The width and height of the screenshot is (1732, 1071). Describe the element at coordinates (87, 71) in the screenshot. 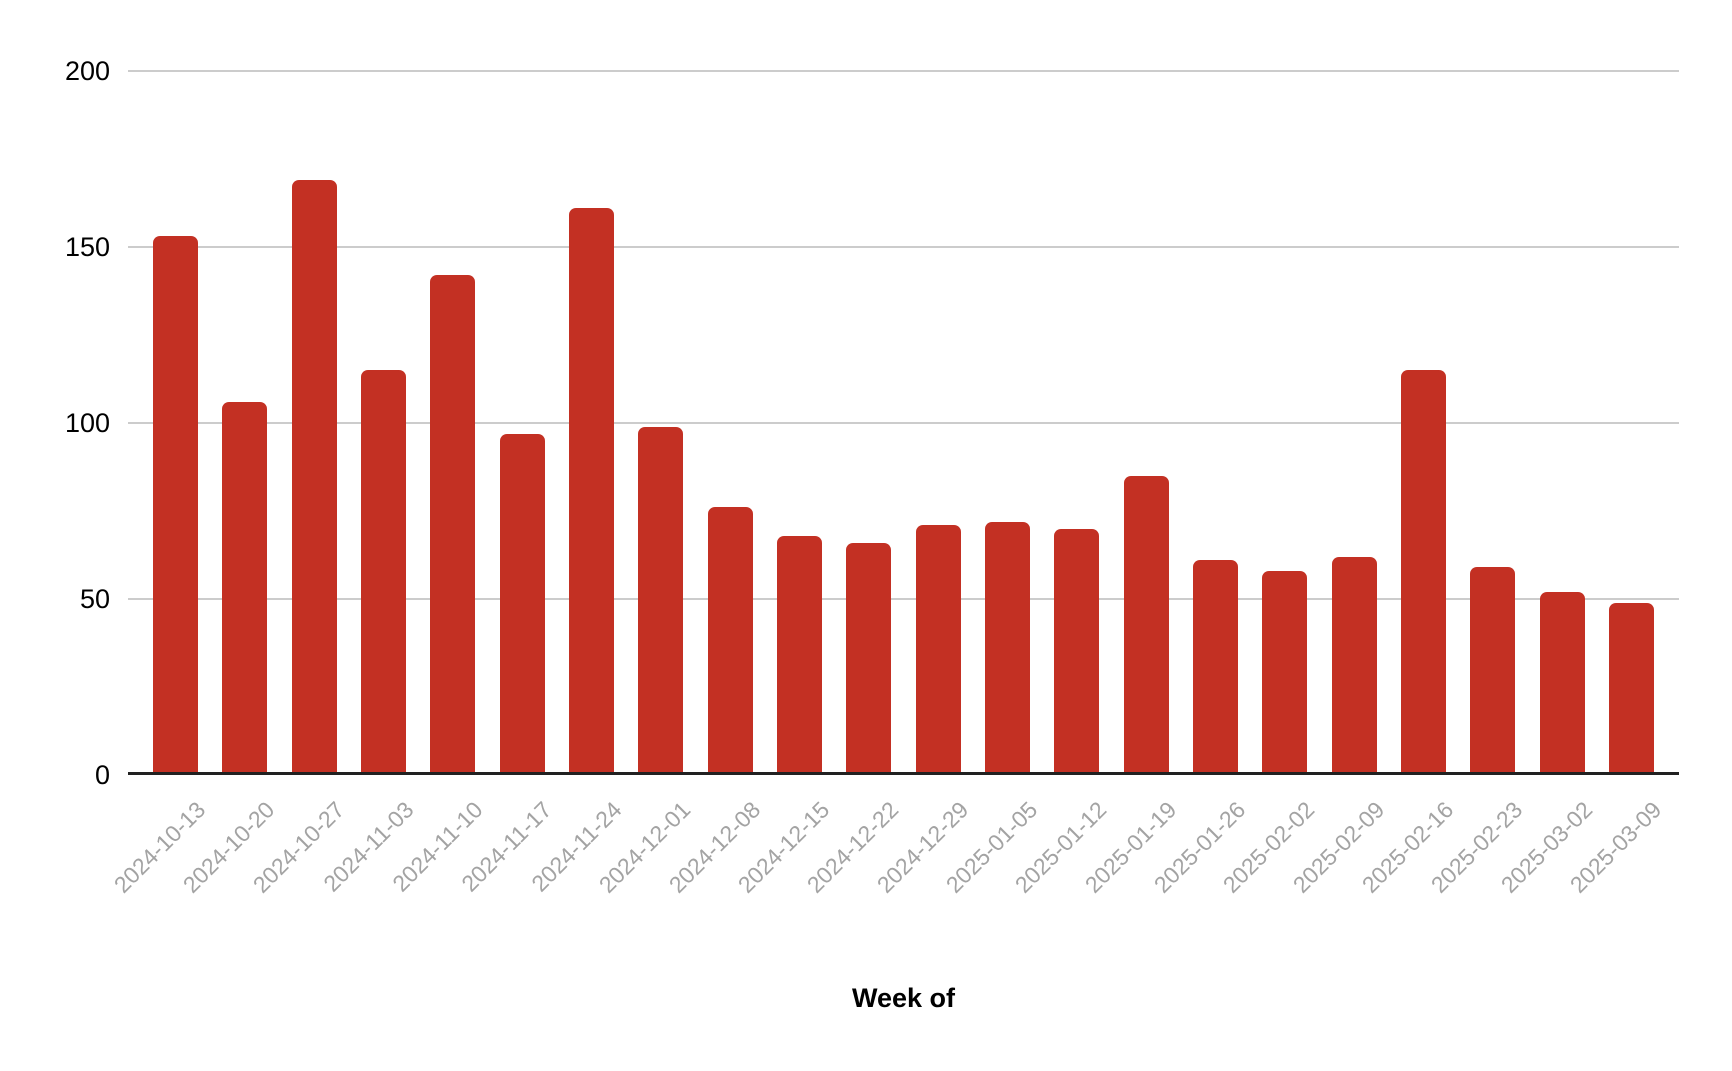

I see `y-tick-label-200: 200` at that location.